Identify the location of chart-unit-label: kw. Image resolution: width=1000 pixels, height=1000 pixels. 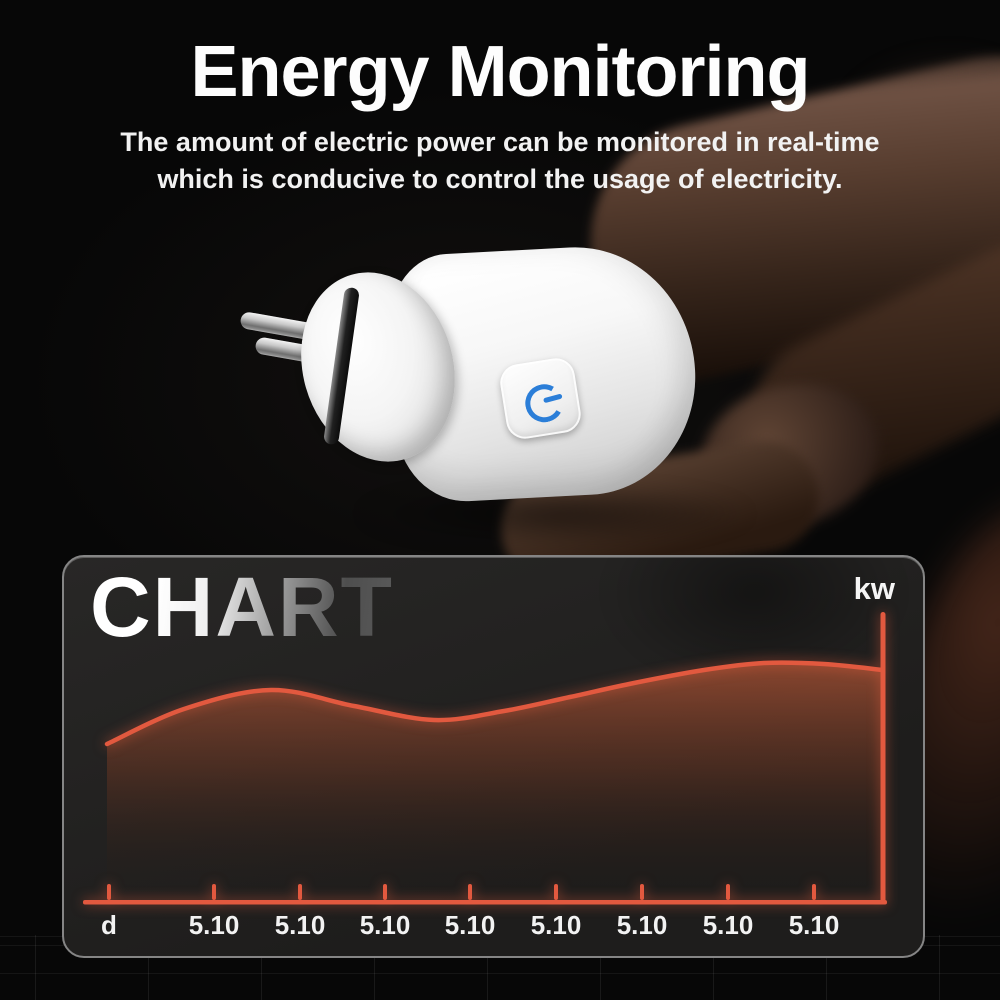
(874, 588).